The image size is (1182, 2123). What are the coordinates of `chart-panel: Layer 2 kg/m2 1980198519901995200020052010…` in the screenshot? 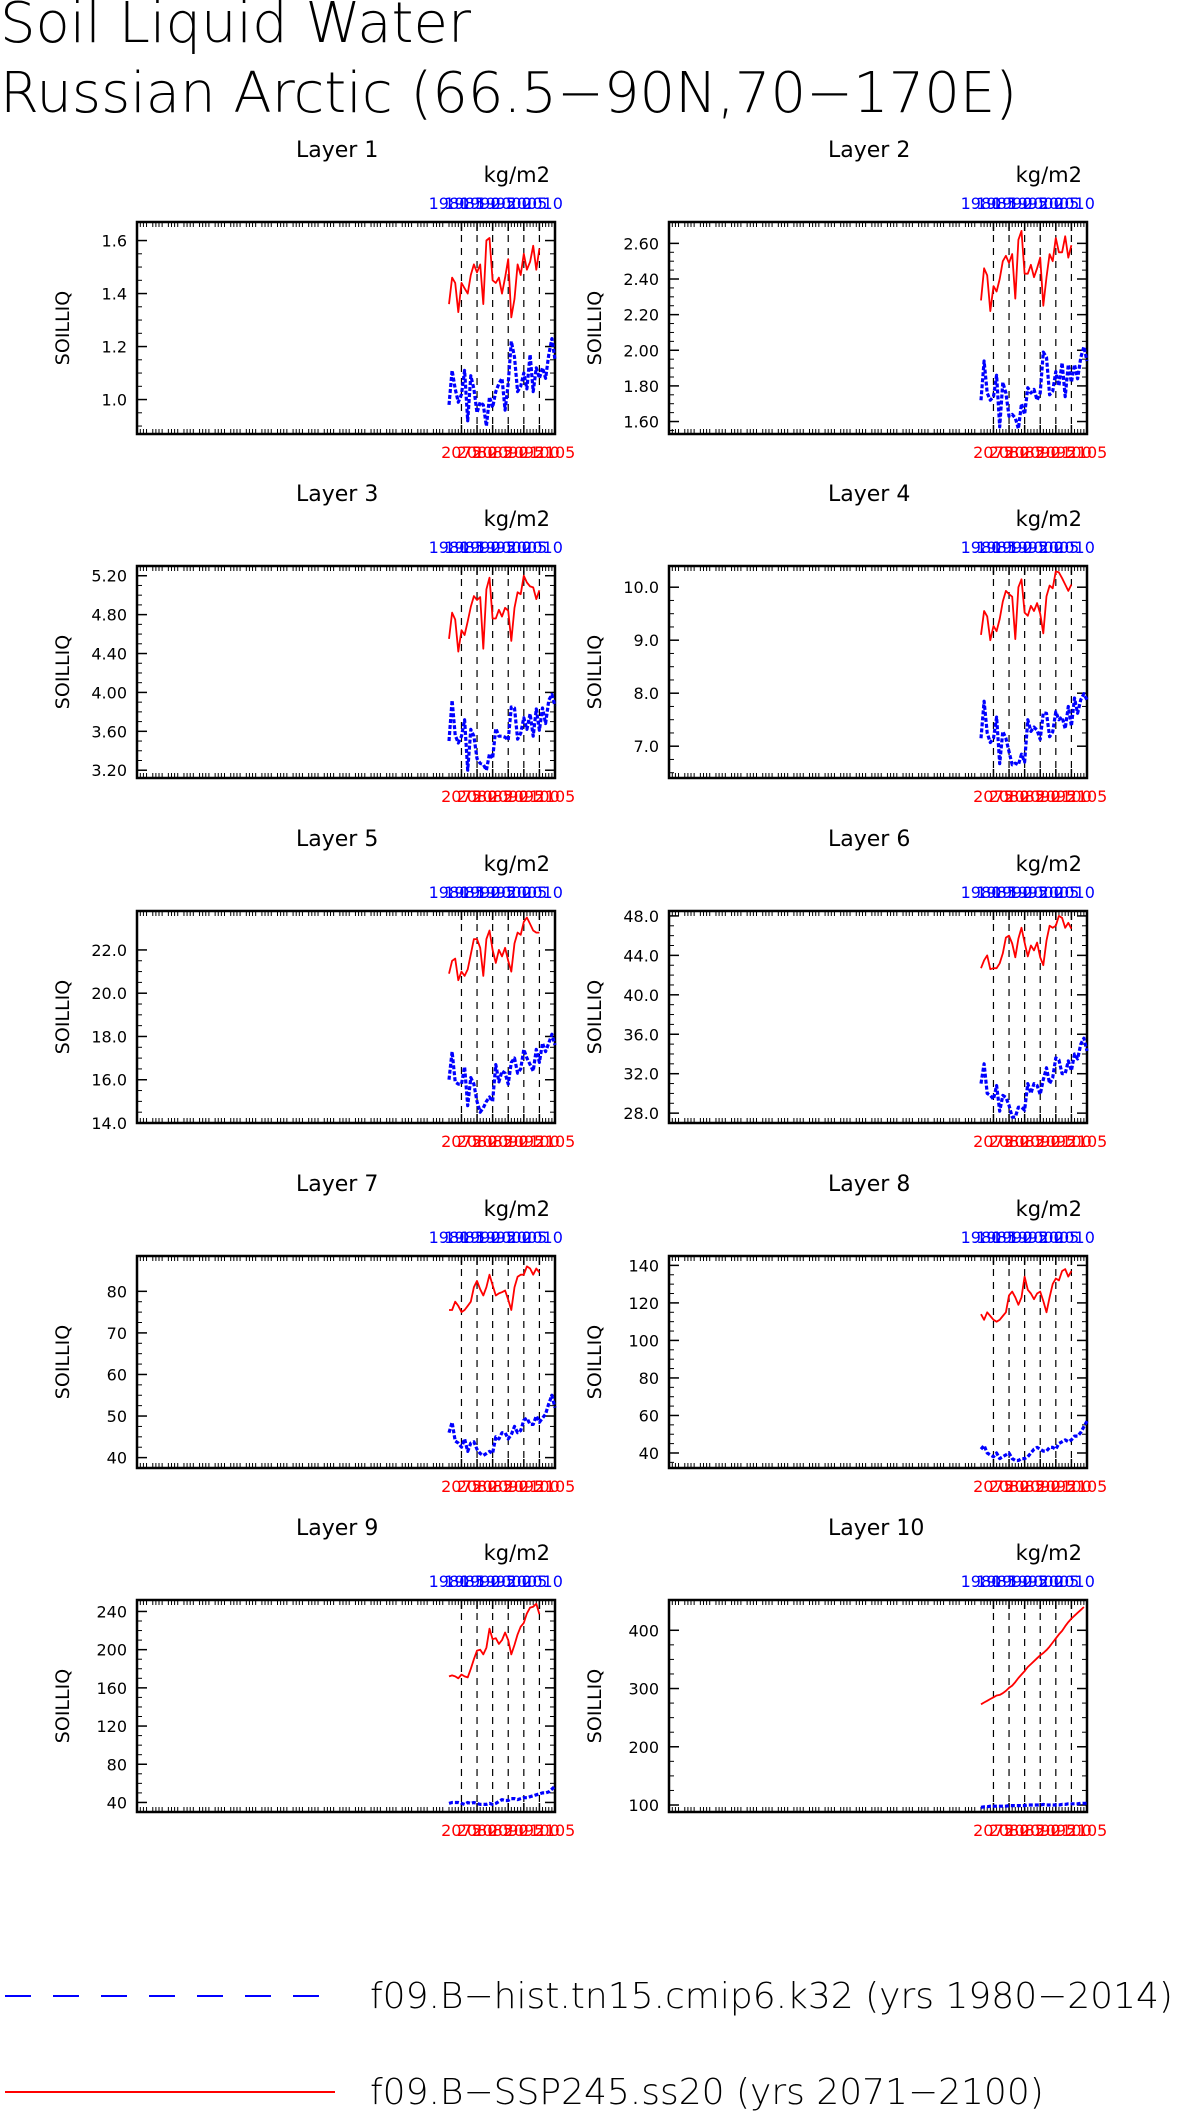 It's located at (845, 300).